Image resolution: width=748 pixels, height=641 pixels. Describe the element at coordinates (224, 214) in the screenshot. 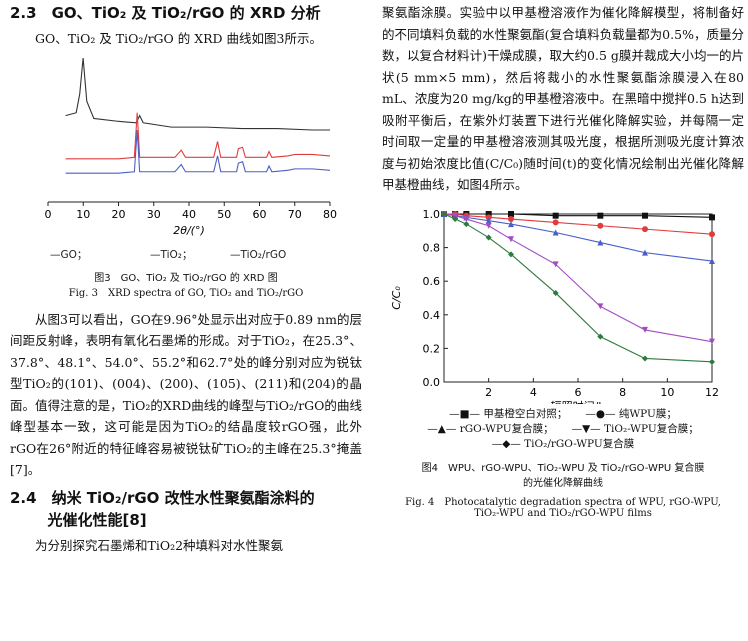

I see `fig3-x-tick-label: 50` at that location.